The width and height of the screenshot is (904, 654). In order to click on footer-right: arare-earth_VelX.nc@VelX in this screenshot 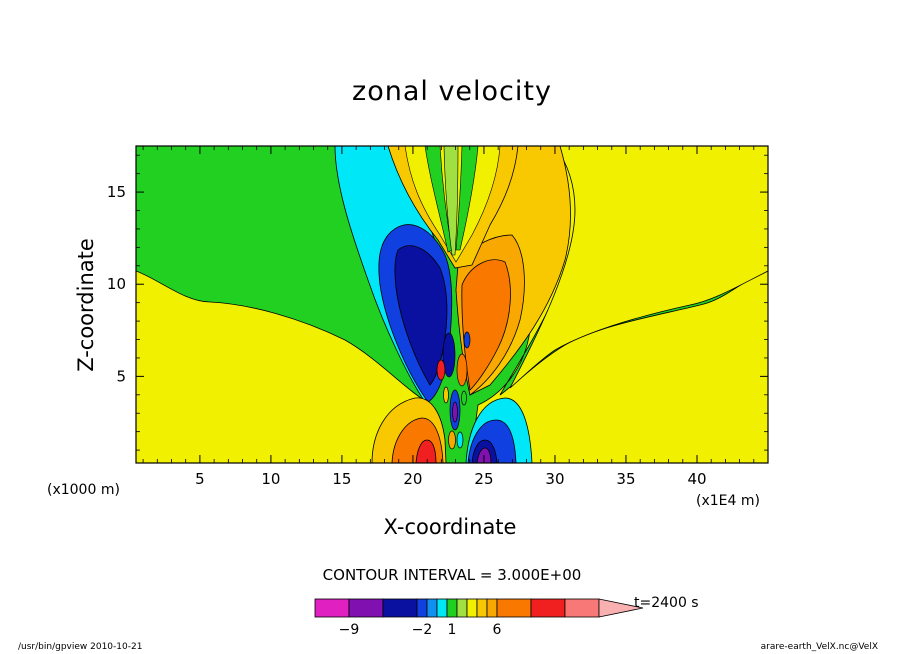, I will do `click(819, 647)`.